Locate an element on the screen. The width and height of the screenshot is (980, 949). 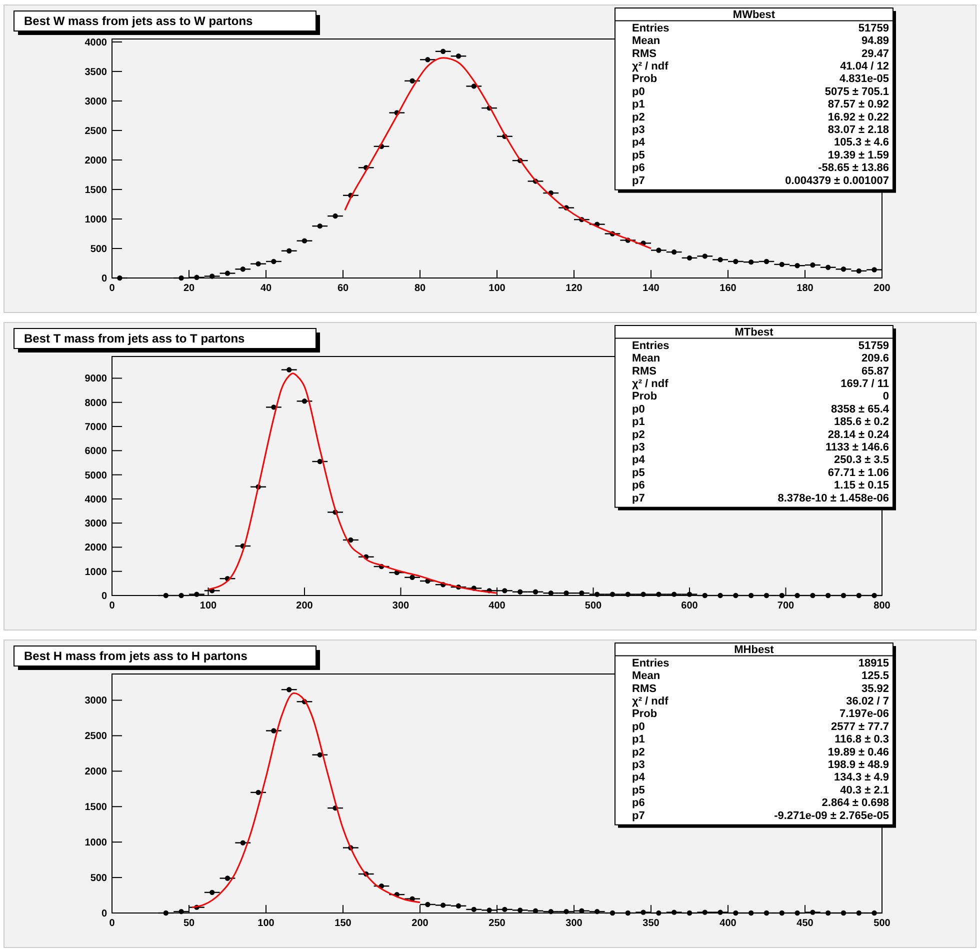
chart-title: Best W mass from jets ass to W partons is located at coordinates (139, 21).